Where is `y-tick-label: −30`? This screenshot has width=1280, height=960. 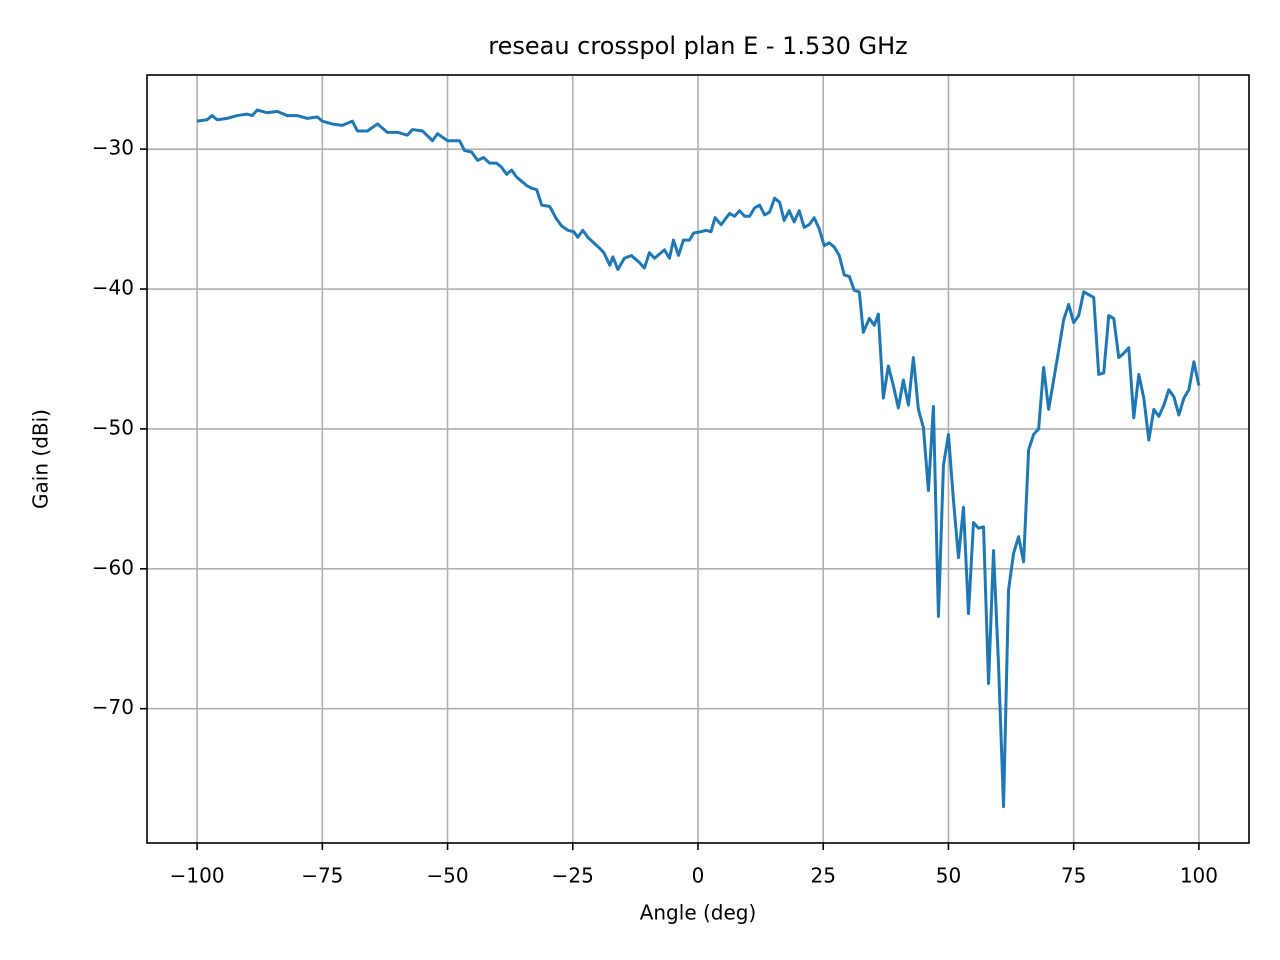
y-tick-label: −30 is located at coordinates (113, 148).